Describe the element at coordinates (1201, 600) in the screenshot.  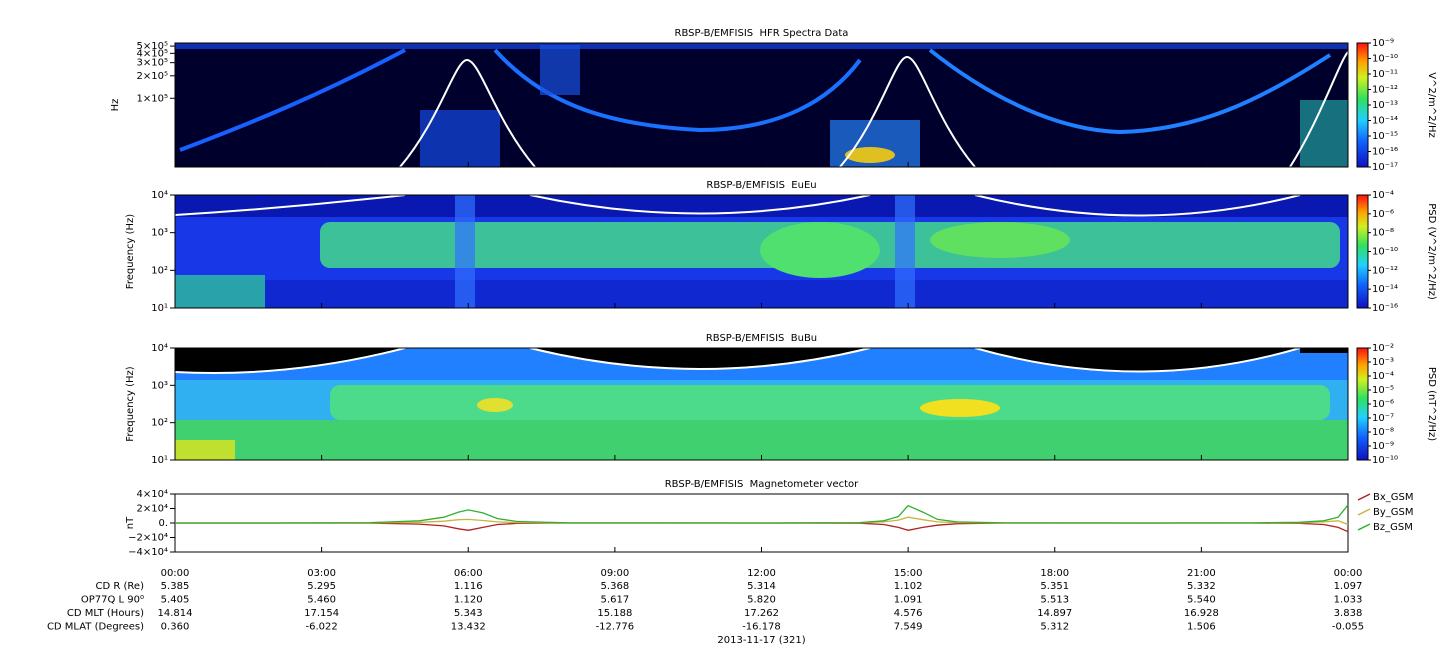
I see `ephemeris-value: 5.540` at that location.